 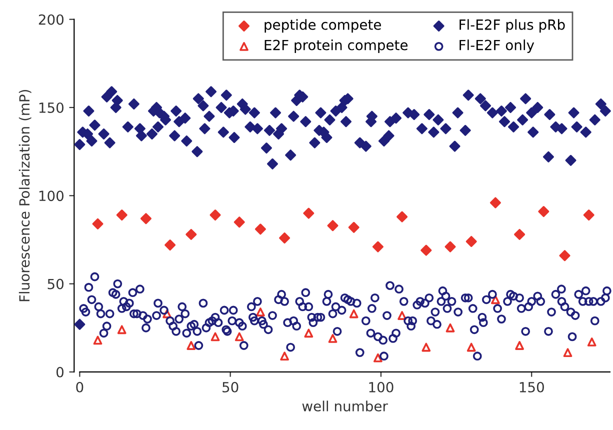 What do you see at coordinates (512, 26) in the screenshot?
I see `legend-label: Fl-E2F plus pRb` at bounding box center [512, 26].